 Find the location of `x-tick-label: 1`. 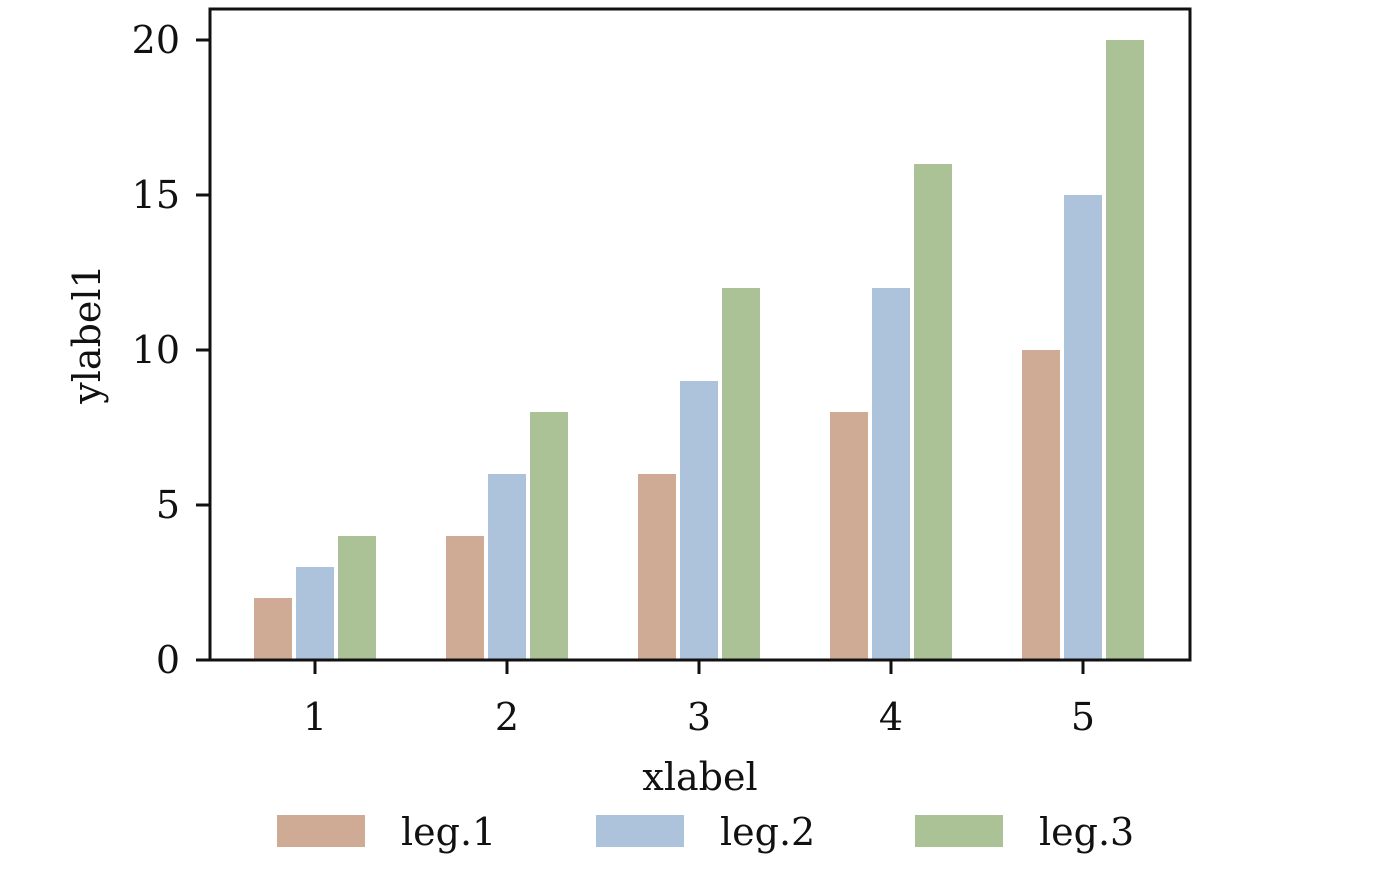

x-tick-label: 1 is located at coordinates (315, 717).